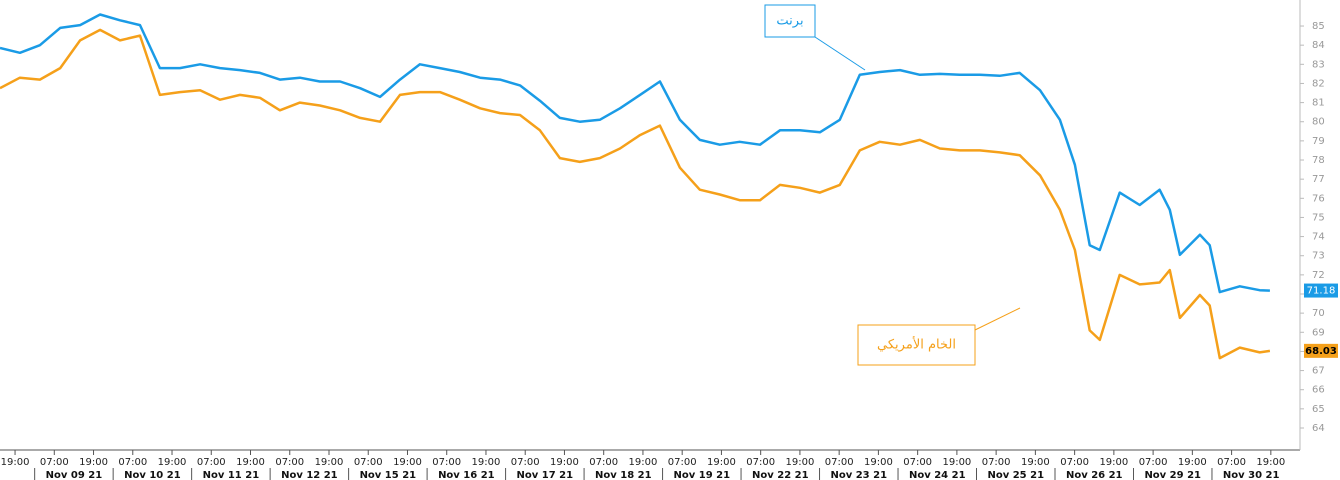 The image size is (1340, 480). Describe the element at coordinates (1318, 179) in the screenshot. I see `y-tick-label: 77` at that location.